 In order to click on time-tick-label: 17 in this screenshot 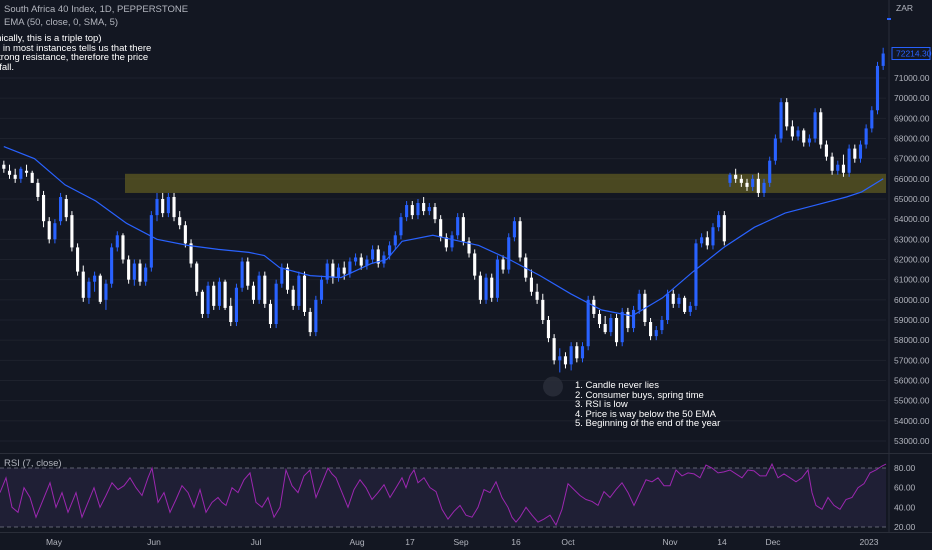, I will do `click(410, 542)`.